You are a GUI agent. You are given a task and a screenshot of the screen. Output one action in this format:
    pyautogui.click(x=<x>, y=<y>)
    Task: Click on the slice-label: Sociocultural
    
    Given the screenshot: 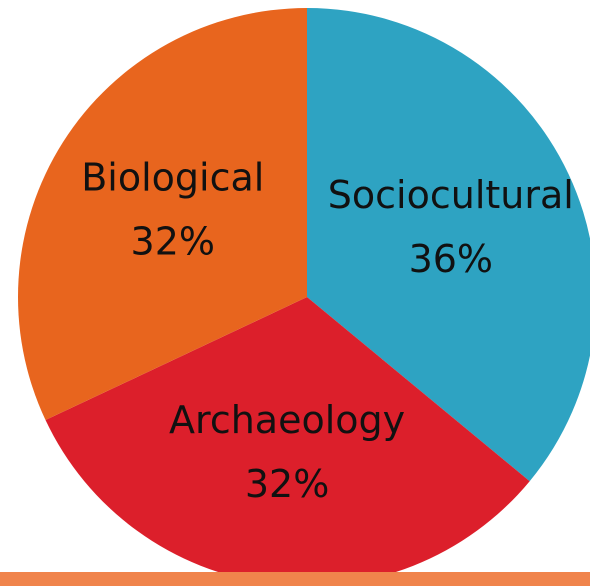 What is the action you would take?
    pyautogui.click(x=451, y=195)
    